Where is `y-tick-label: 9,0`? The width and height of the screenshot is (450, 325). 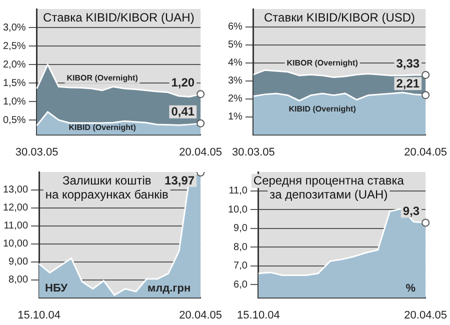
y-tick-label: 9,0 is located at coordinates (241, 228).